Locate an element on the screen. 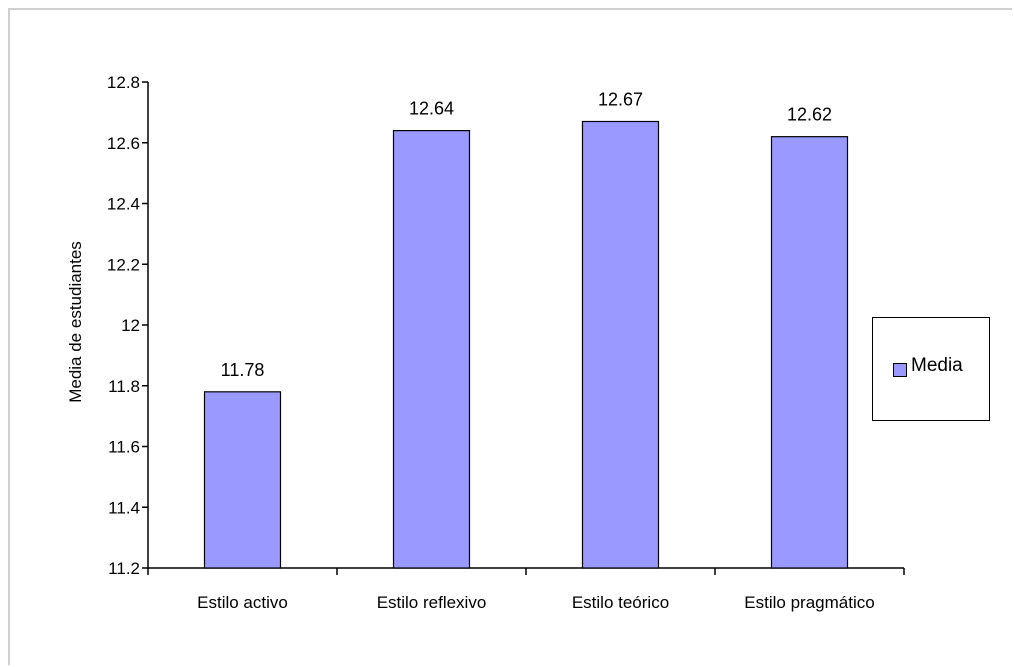  y-tick-label: 12.6 is located at coordinates (123, 143).